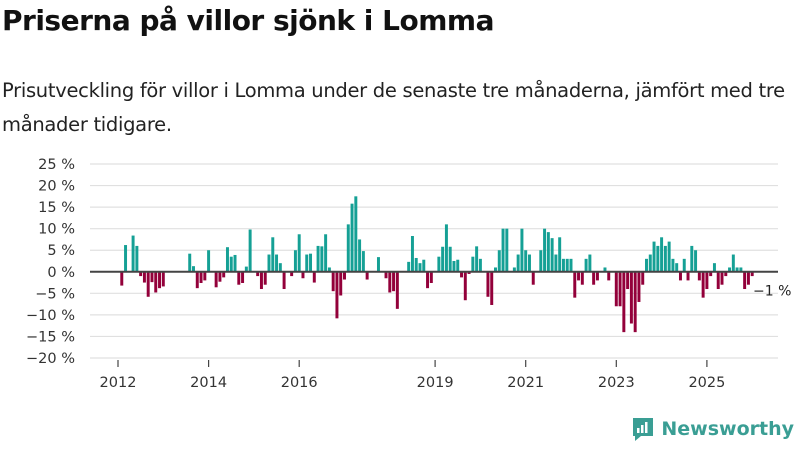  Describe the element at coordinates (61, 251) in the screenshot. I see `y-tick-label: 5 %` at that location.